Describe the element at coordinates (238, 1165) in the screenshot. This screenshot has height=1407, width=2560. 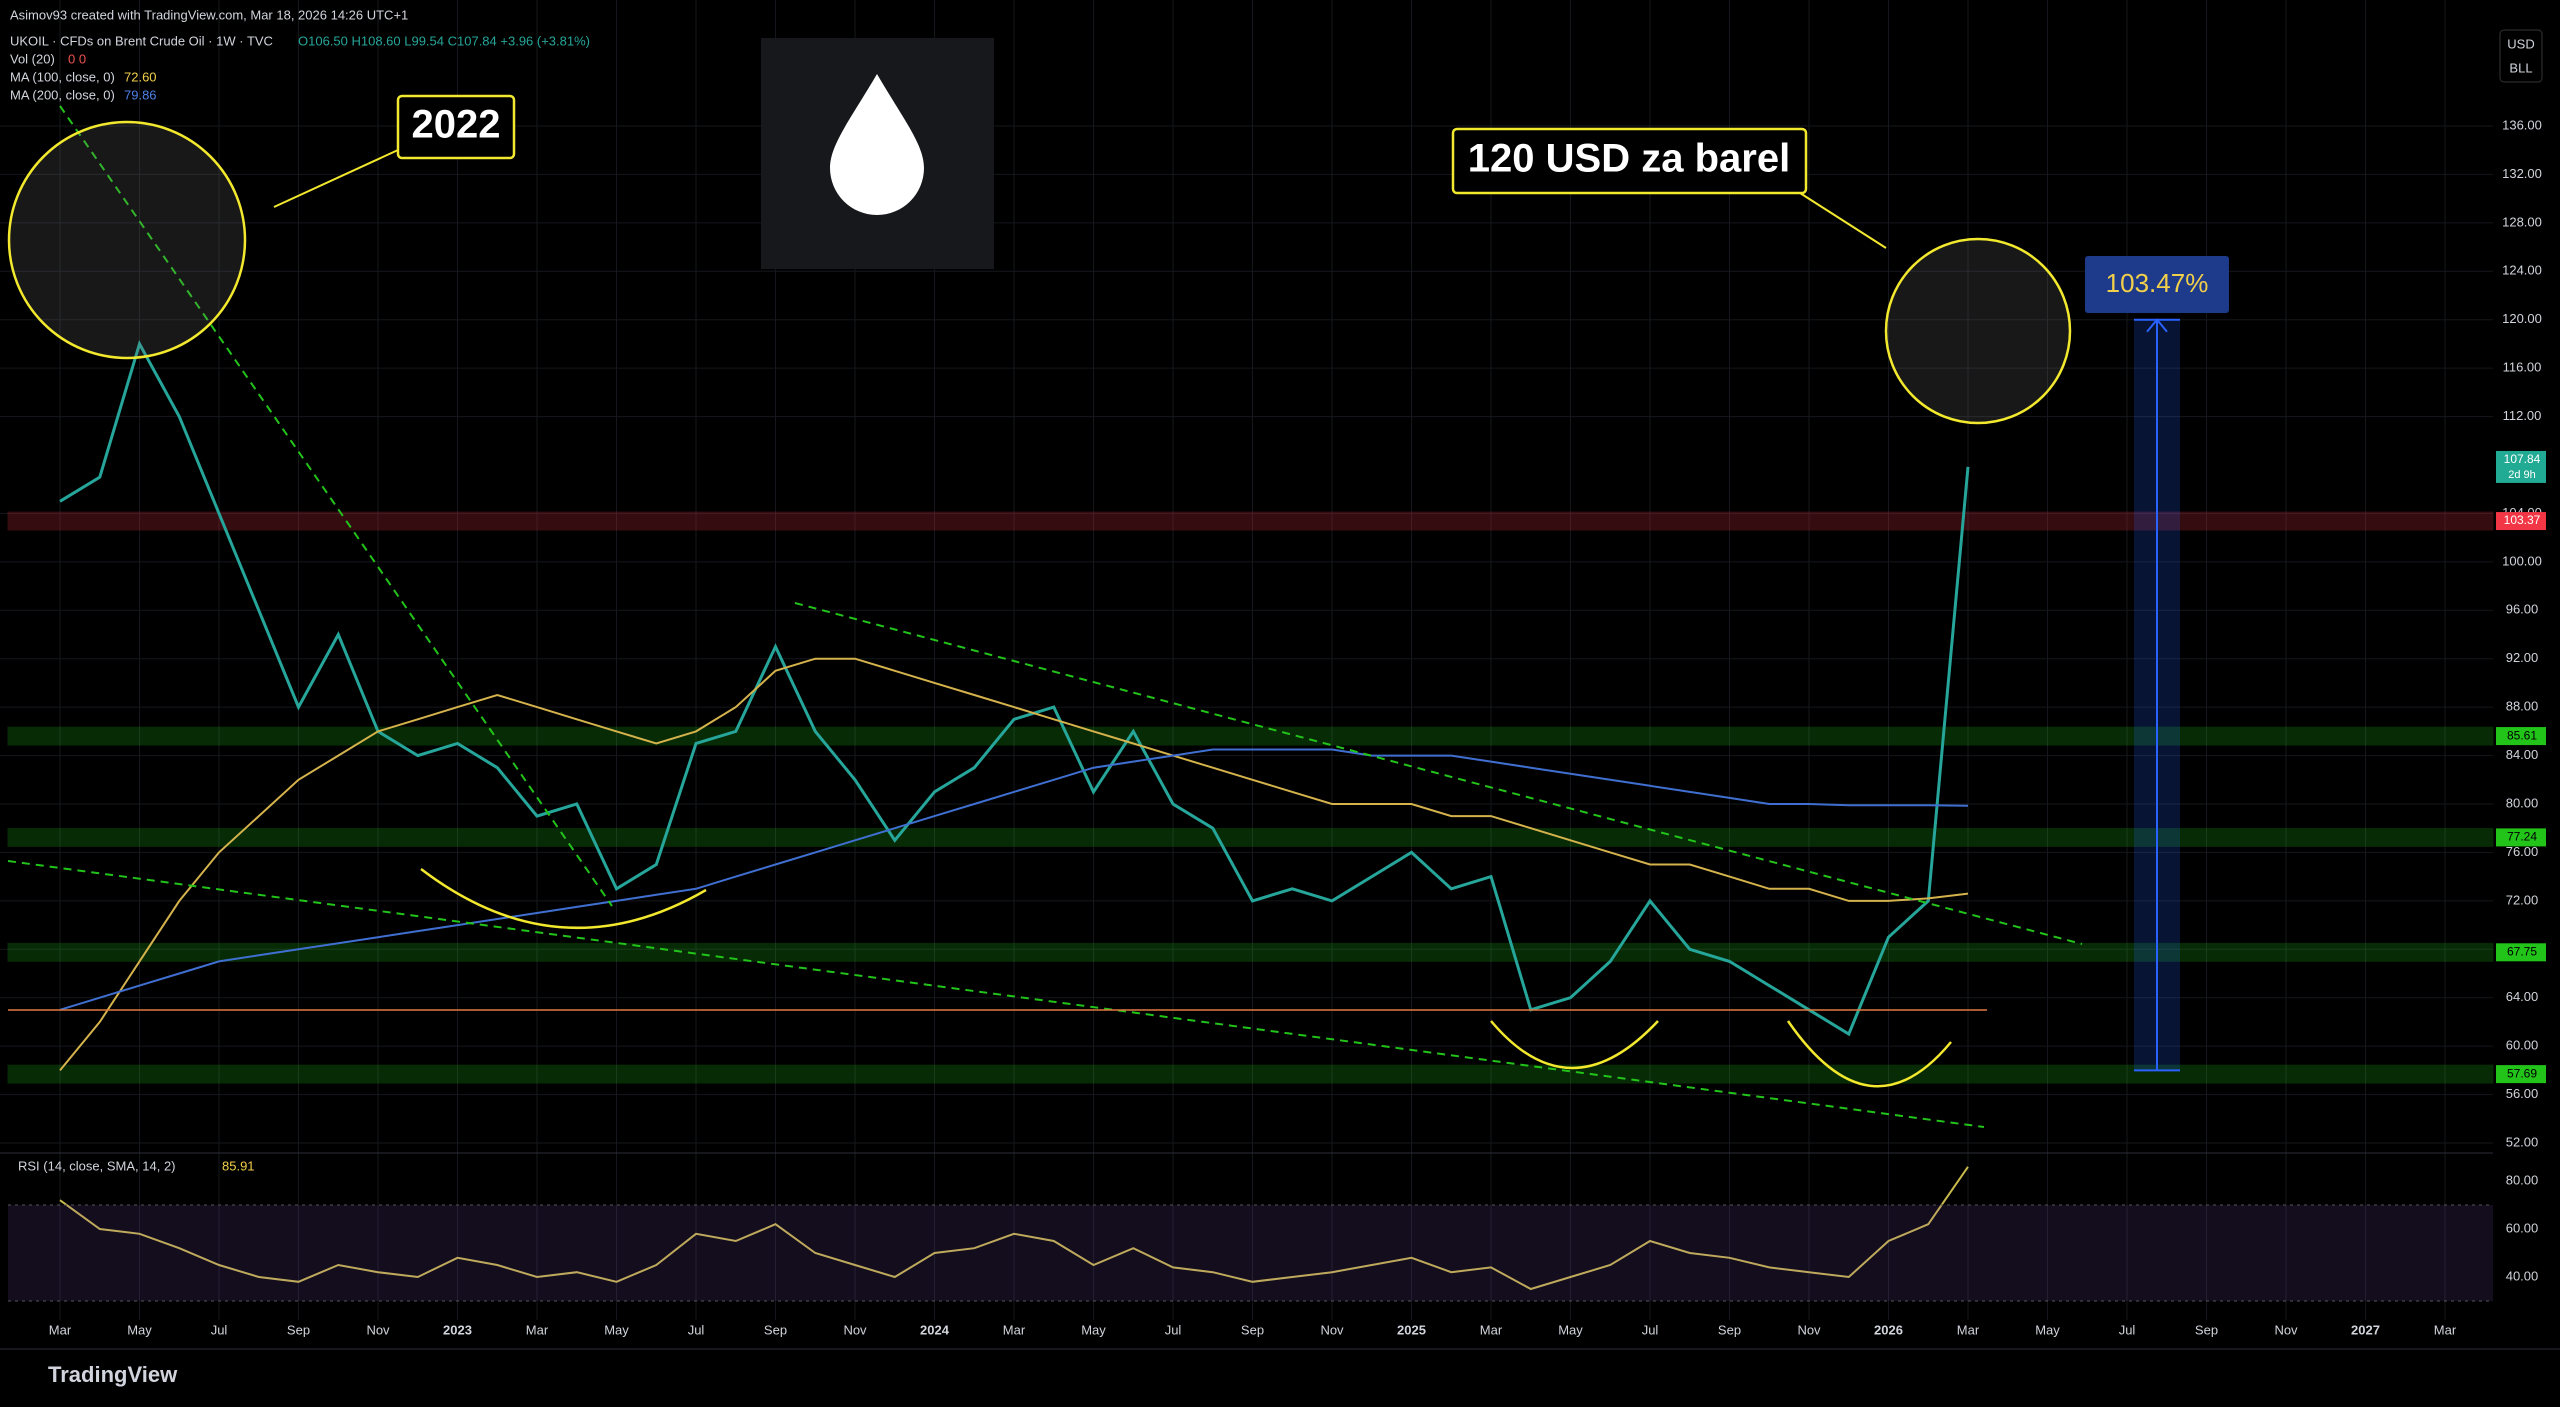
I see `rsi-value: 85.91` at that location.